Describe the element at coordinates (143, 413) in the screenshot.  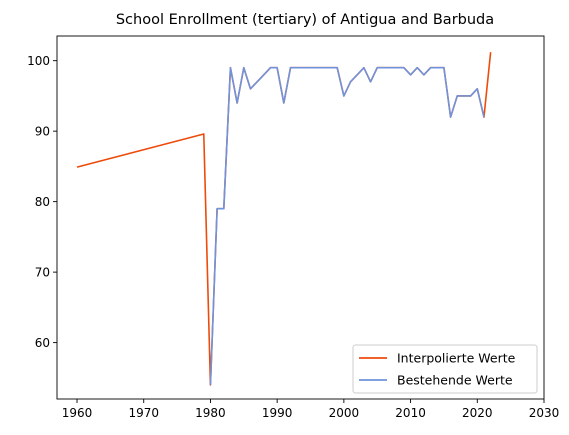
I see `x-tick-label: 1970` at that location.